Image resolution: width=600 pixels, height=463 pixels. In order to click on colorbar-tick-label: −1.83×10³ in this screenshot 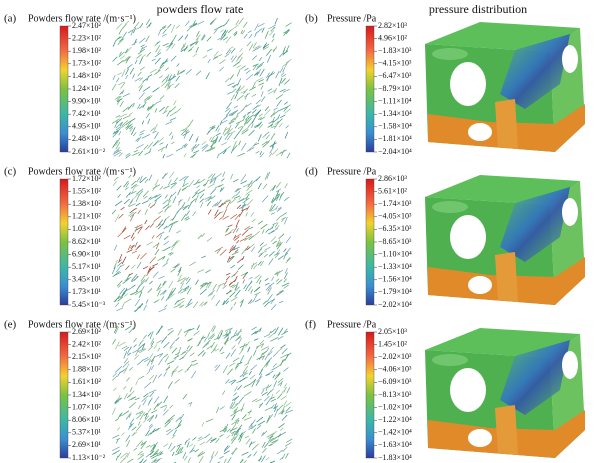, I will do `click(395, 50)`.